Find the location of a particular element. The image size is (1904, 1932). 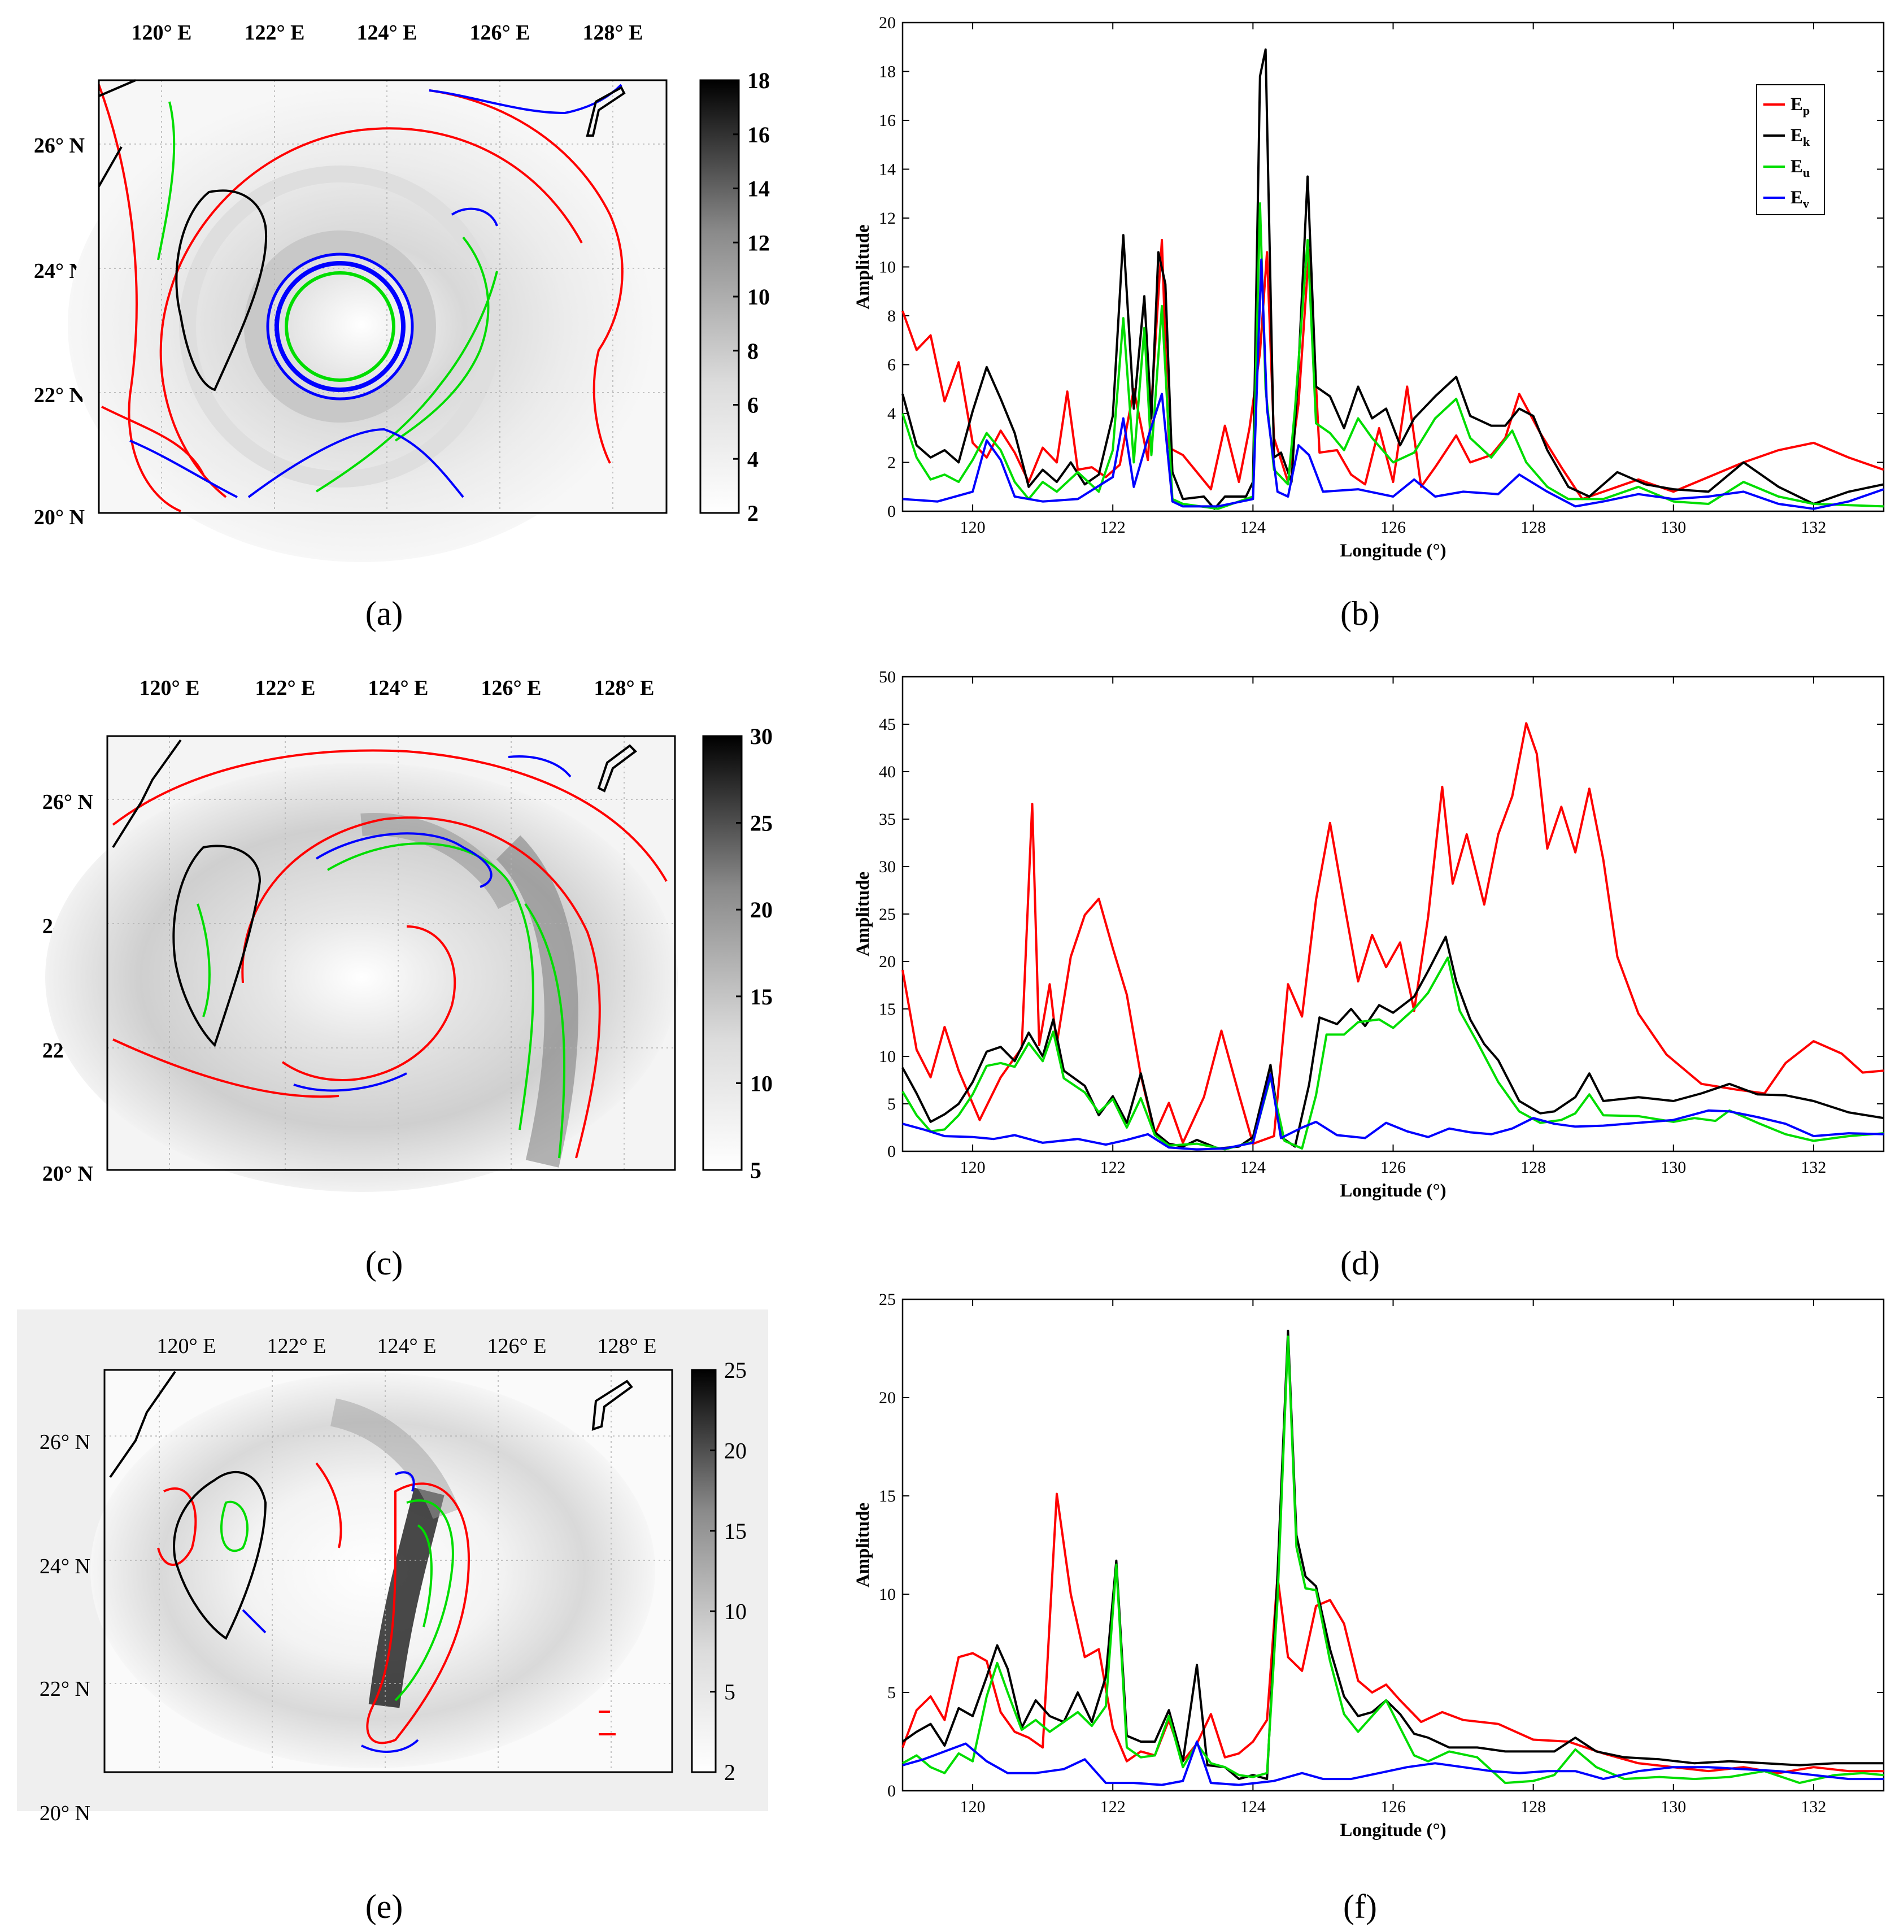

legend-label: Eu is located at coordinates (1800, 168).